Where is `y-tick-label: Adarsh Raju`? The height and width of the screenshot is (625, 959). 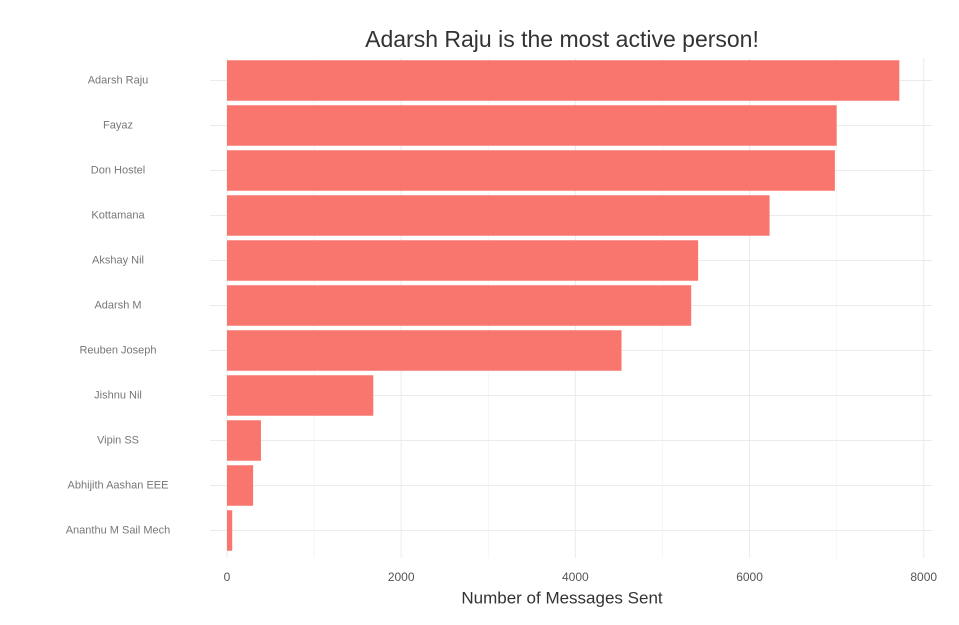
y-tick-label: Adarsh Raju is located at coordinates (118, 80).